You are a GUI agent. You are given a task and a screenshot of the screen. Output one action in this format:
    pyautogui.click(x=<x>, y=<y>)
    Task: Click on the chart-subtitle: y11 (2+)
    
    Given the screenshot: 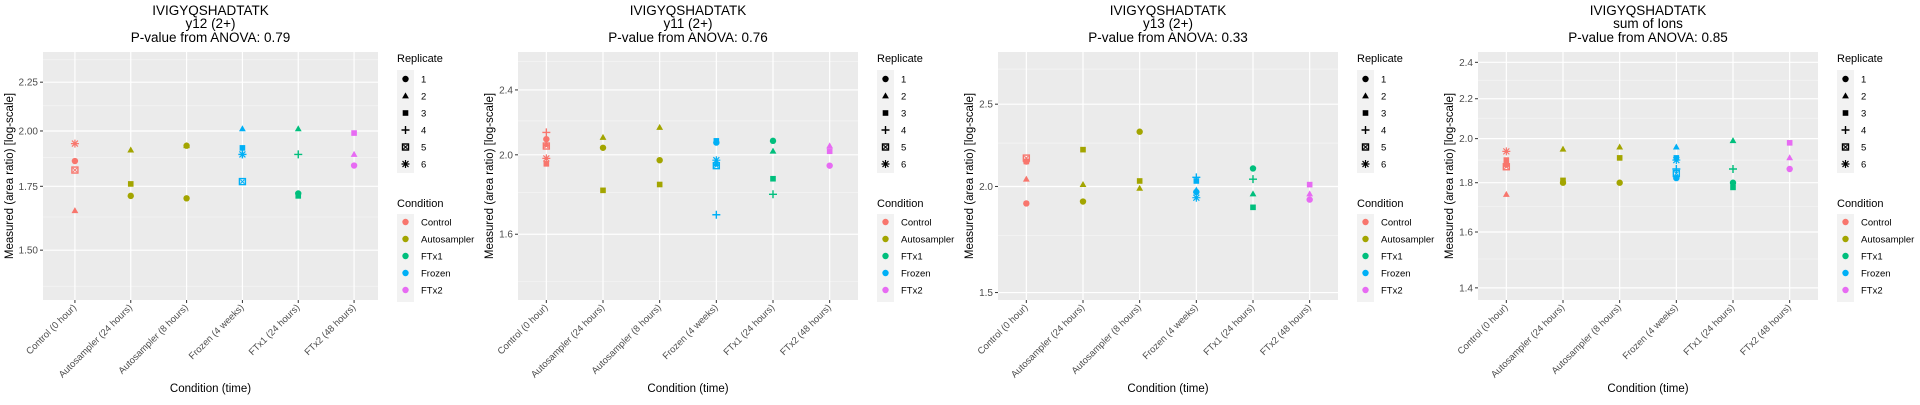 What is the action you would take?
    pyautogui.click(x=688, y=23)
    